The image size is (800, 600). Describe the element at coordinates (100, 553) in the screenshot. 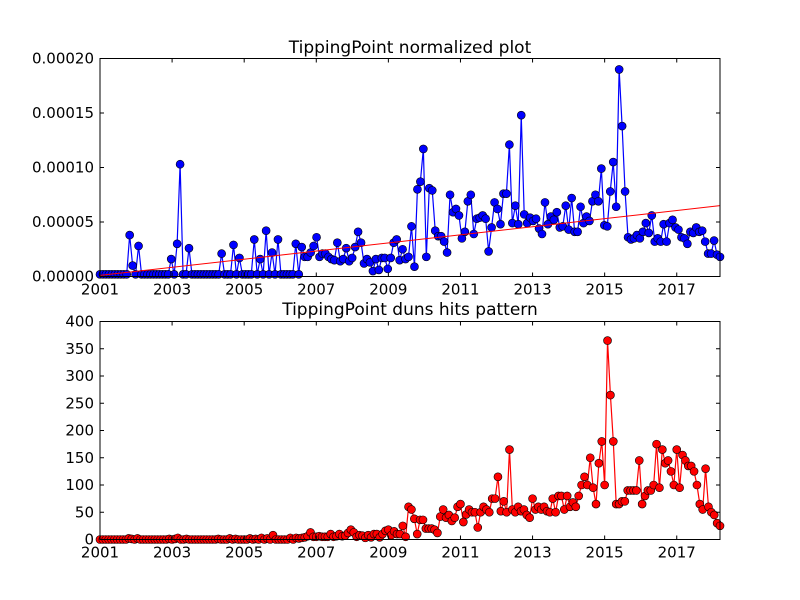

I see `x-tick-label: 2001` at that location.